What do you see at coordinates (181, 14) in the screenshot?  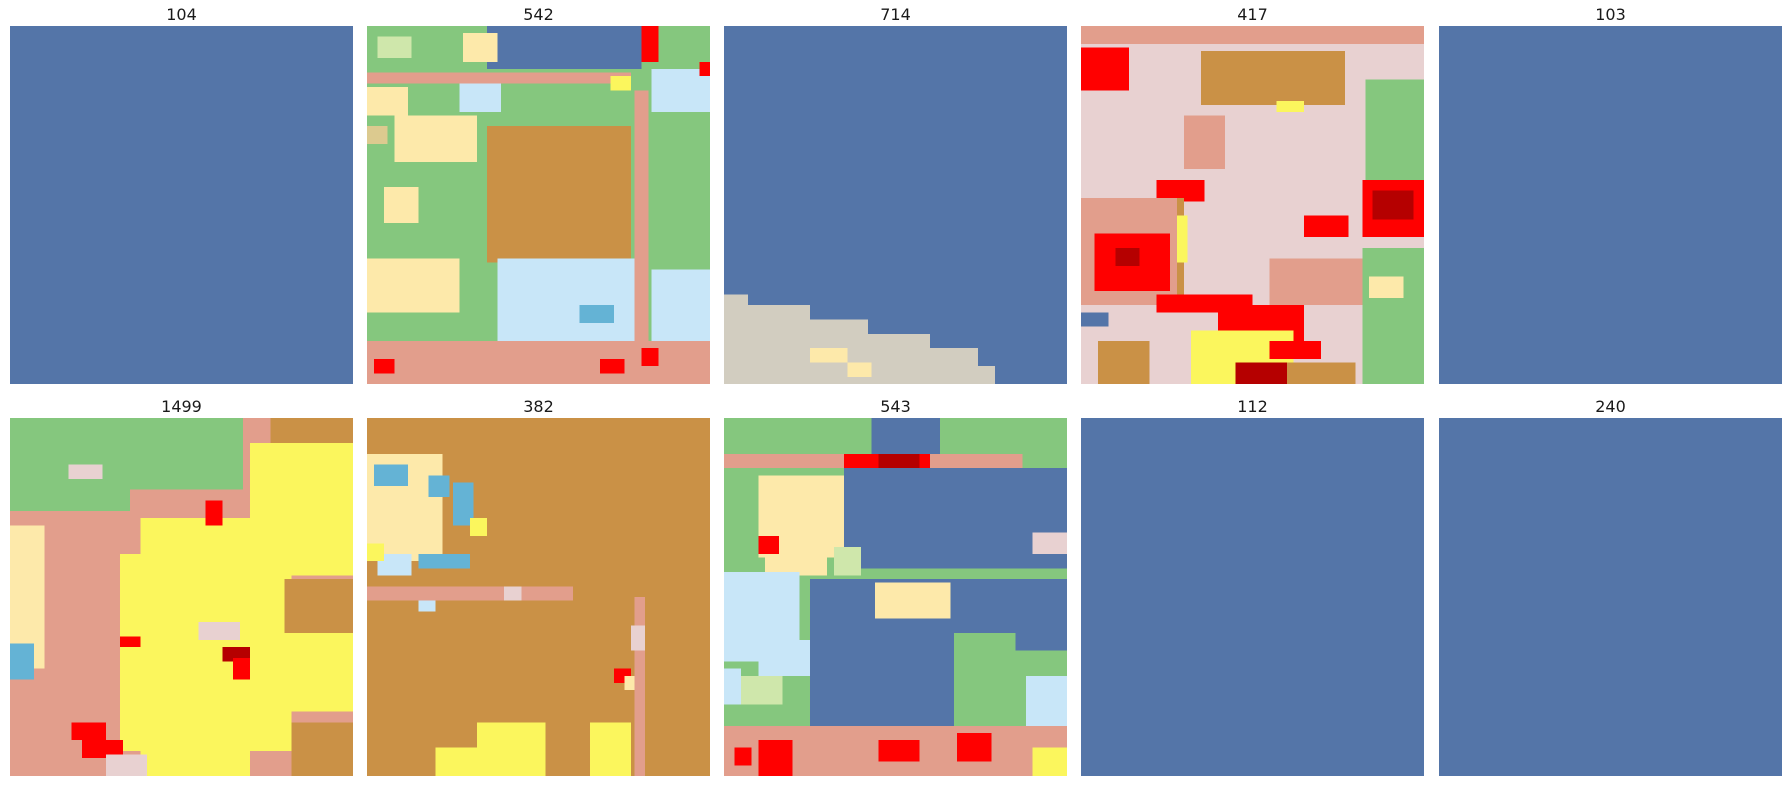 I see `panel-title: 104` at bounding box center [181, 14].